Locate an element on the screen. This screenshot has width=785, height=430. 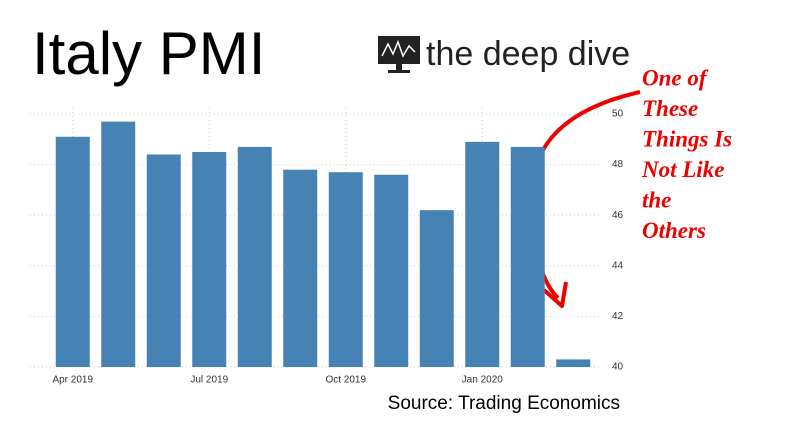
x-tick-label: Apr 2019 is located at coordinates (72, 380).